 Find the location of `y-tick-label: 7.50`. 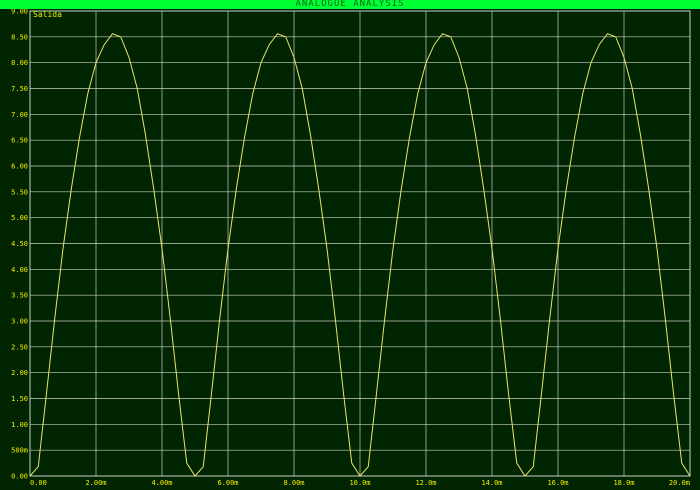

y-tick-label: 7.50 is located at coordinates (19, 89).